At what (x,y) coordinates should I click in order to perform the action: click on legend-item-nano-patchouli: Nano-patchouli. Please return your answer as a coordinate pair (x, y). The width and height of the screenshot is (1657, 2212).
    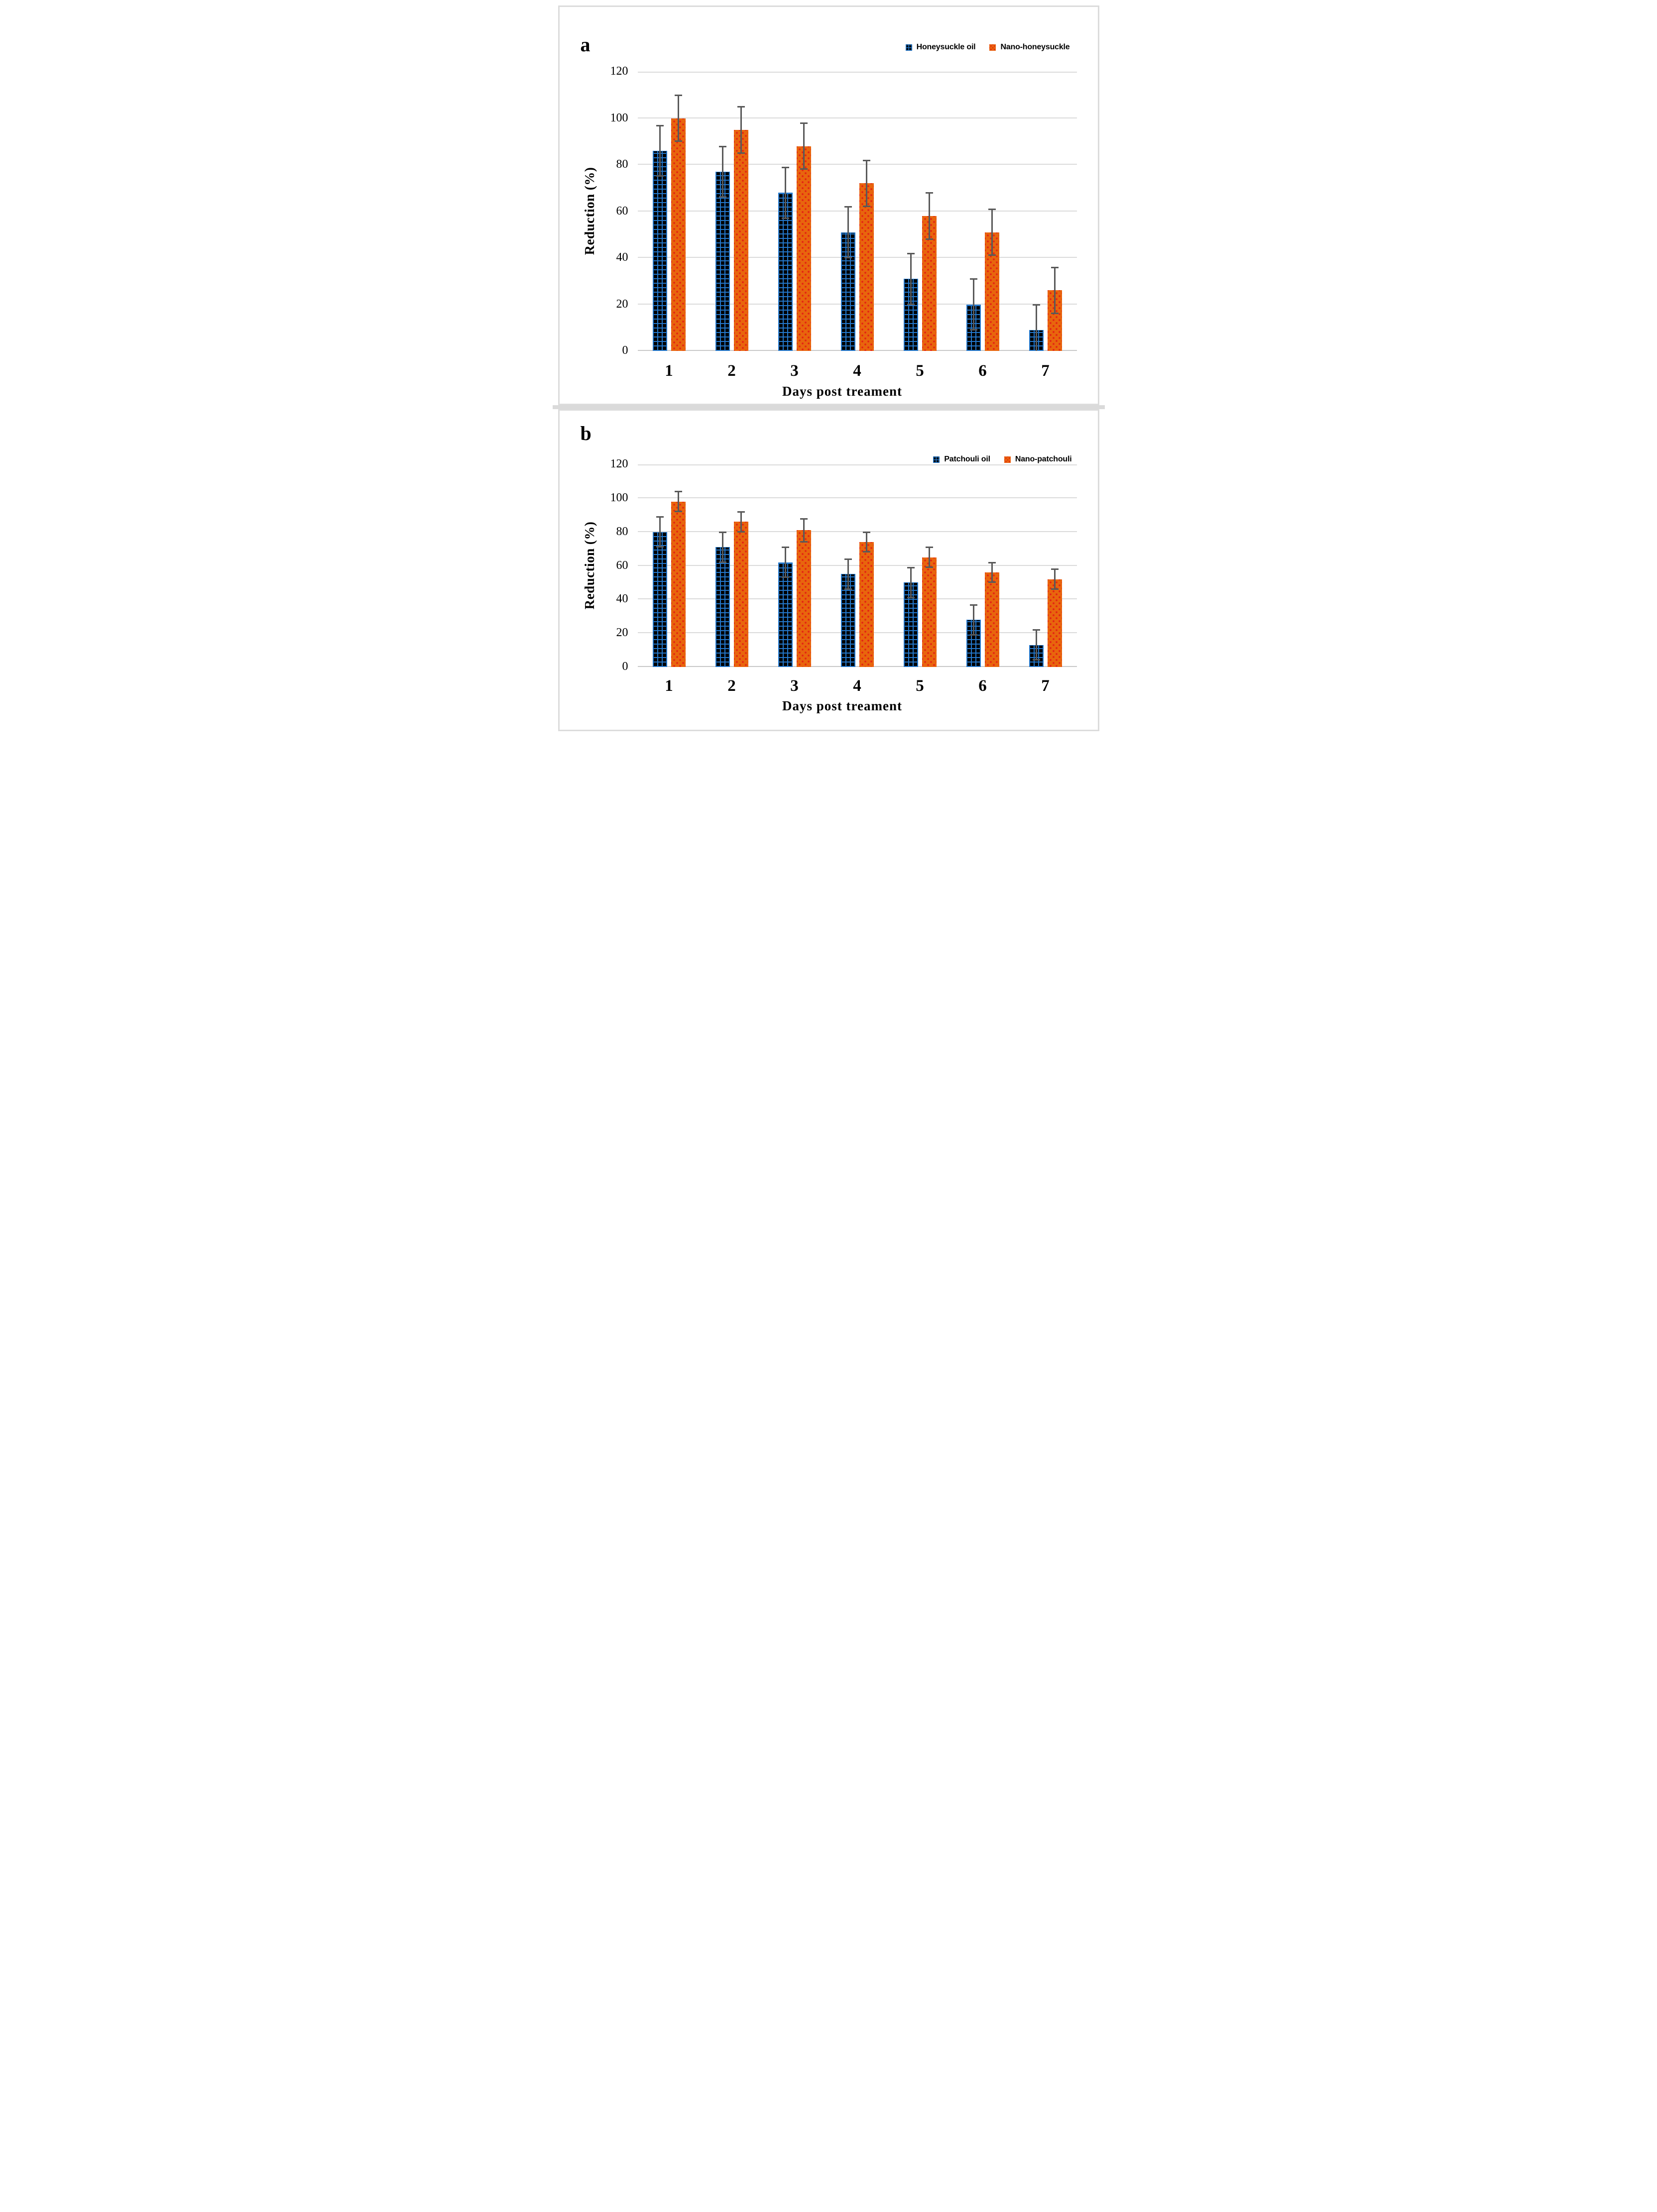
    Looking at the image, I should click on (1038, 459).